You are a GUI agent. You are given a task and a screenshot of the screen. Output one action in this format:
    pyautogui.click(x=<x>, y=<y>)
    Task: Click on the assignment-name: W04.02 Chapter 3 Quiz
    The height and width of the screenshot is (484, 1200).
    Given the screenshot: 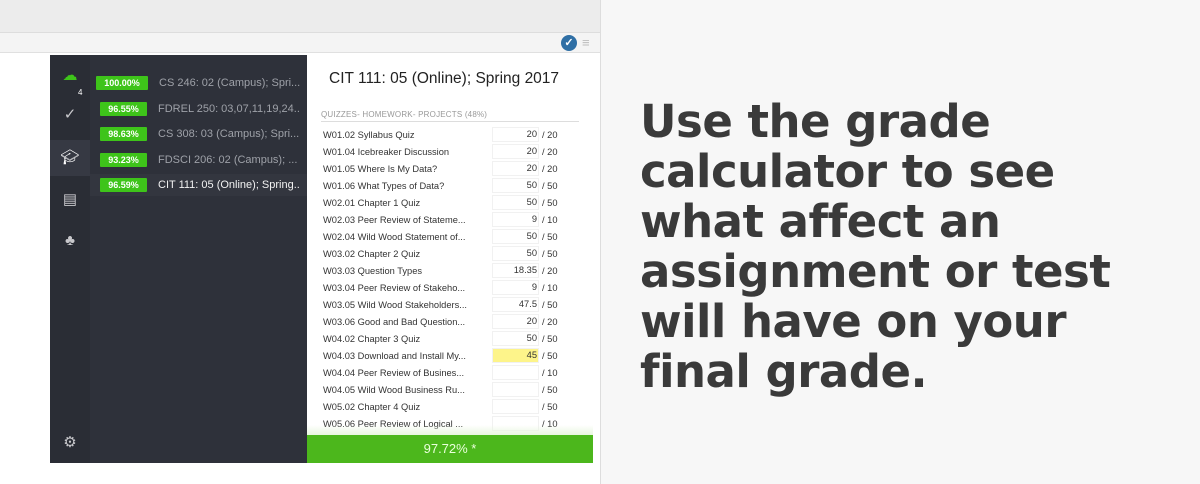 What is the action you would take?
    pyautogui.click(x=372, y=338)
    